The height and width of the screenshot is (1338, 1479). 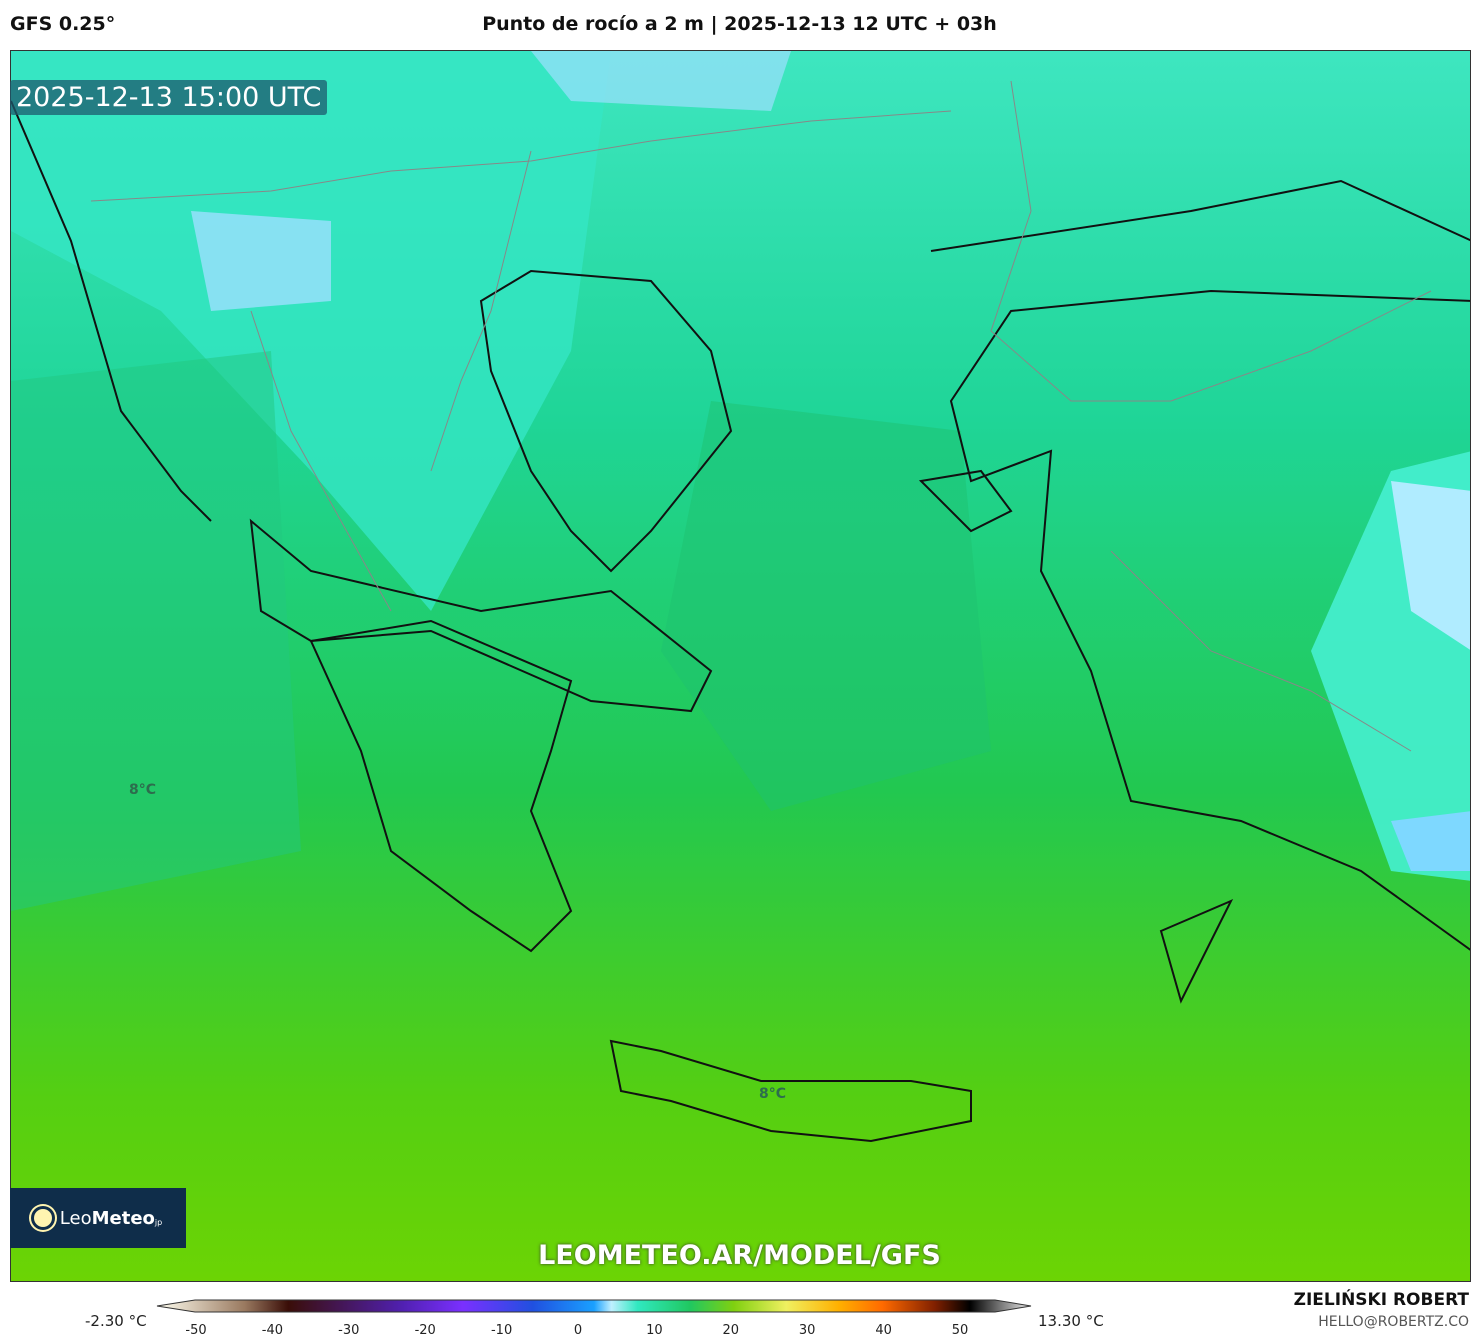 What do you see at coordinates (739, 1255) in the screenshot?
I see `watermark-url: LEOMETEO.AR/MODEL/GFS` at bounding box center [739, 1255].